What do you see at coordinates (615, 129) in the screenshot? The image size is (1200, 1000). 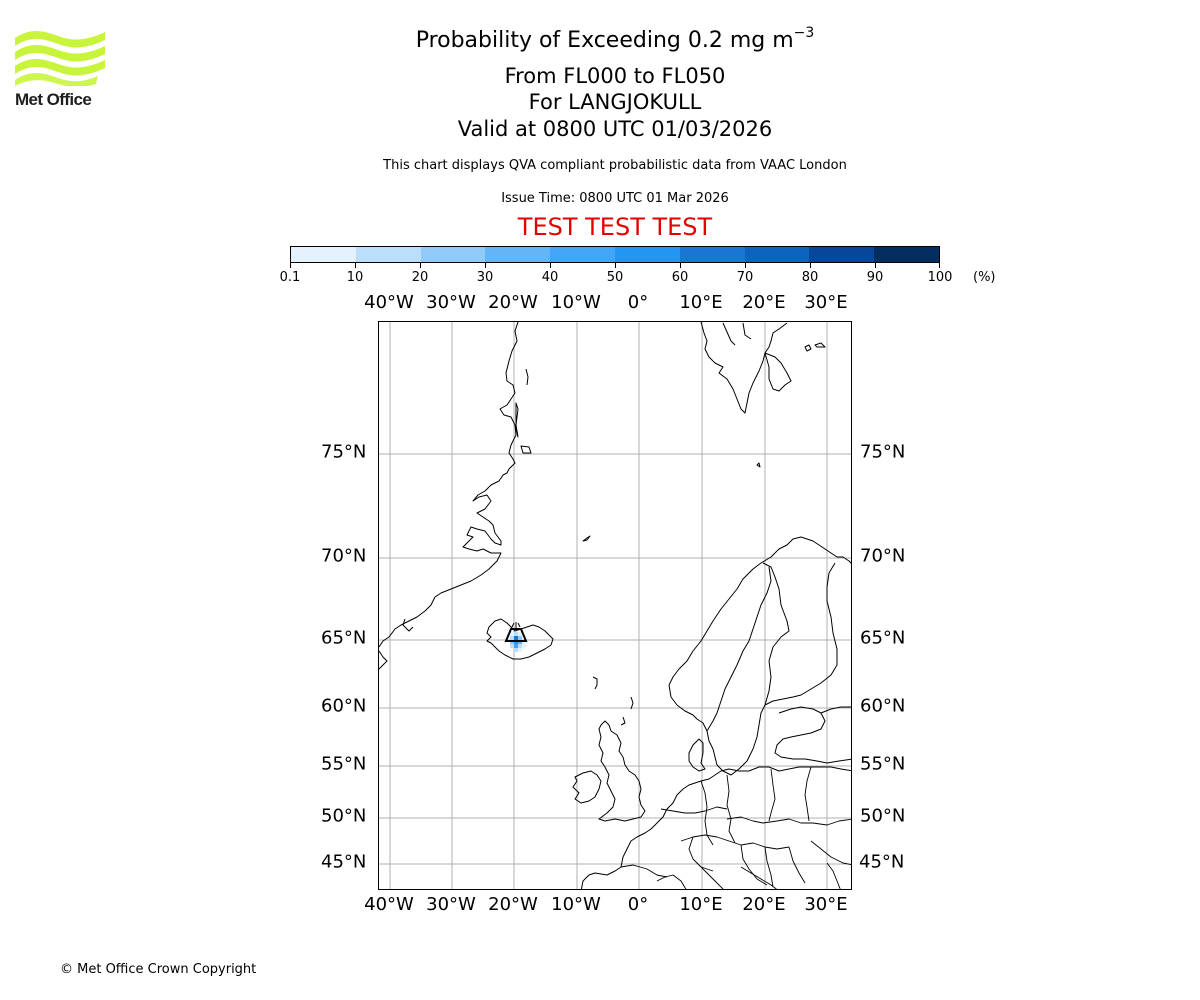 I see `valid-time: Valid at 0800 UTC 01/03/2026` at bounding box center [615, 129].